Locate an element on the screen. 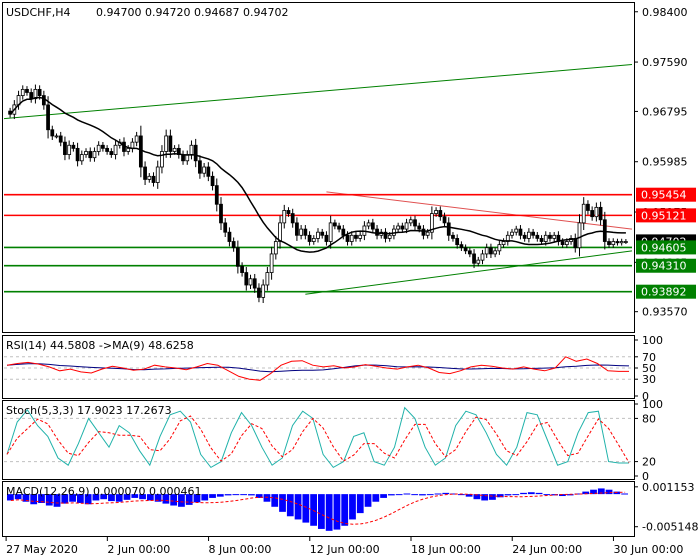 This screenshot has width=700, height=560. symbol-timeframe: USDCHF,H4 is located at coordinates (38, 12).